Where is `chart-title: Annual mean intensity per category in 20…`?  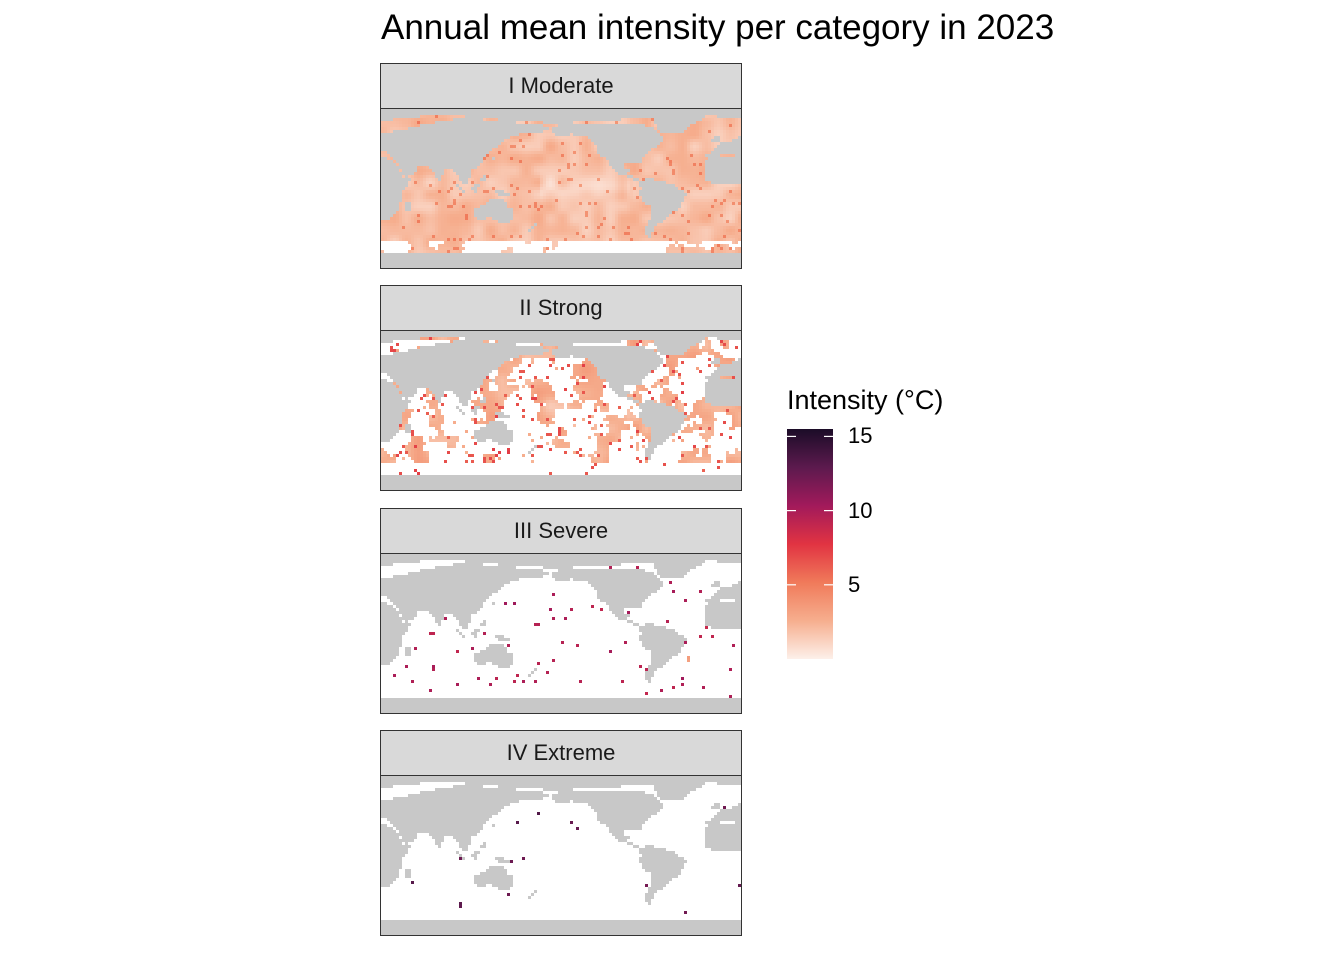 chart-title: Annual mean intensity per category in 20… is located at coordinates (718, 27).